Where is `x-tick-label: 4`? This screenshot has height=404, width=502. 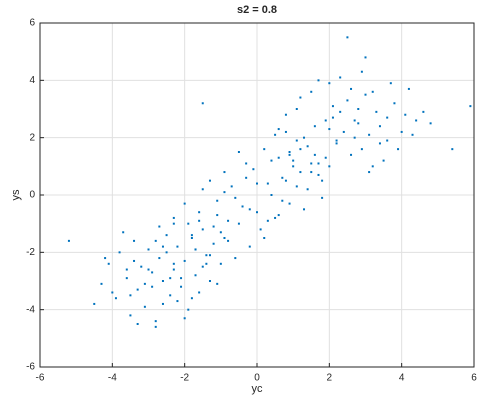
x-tick-label: 4 is located at coordinates (402, 378).